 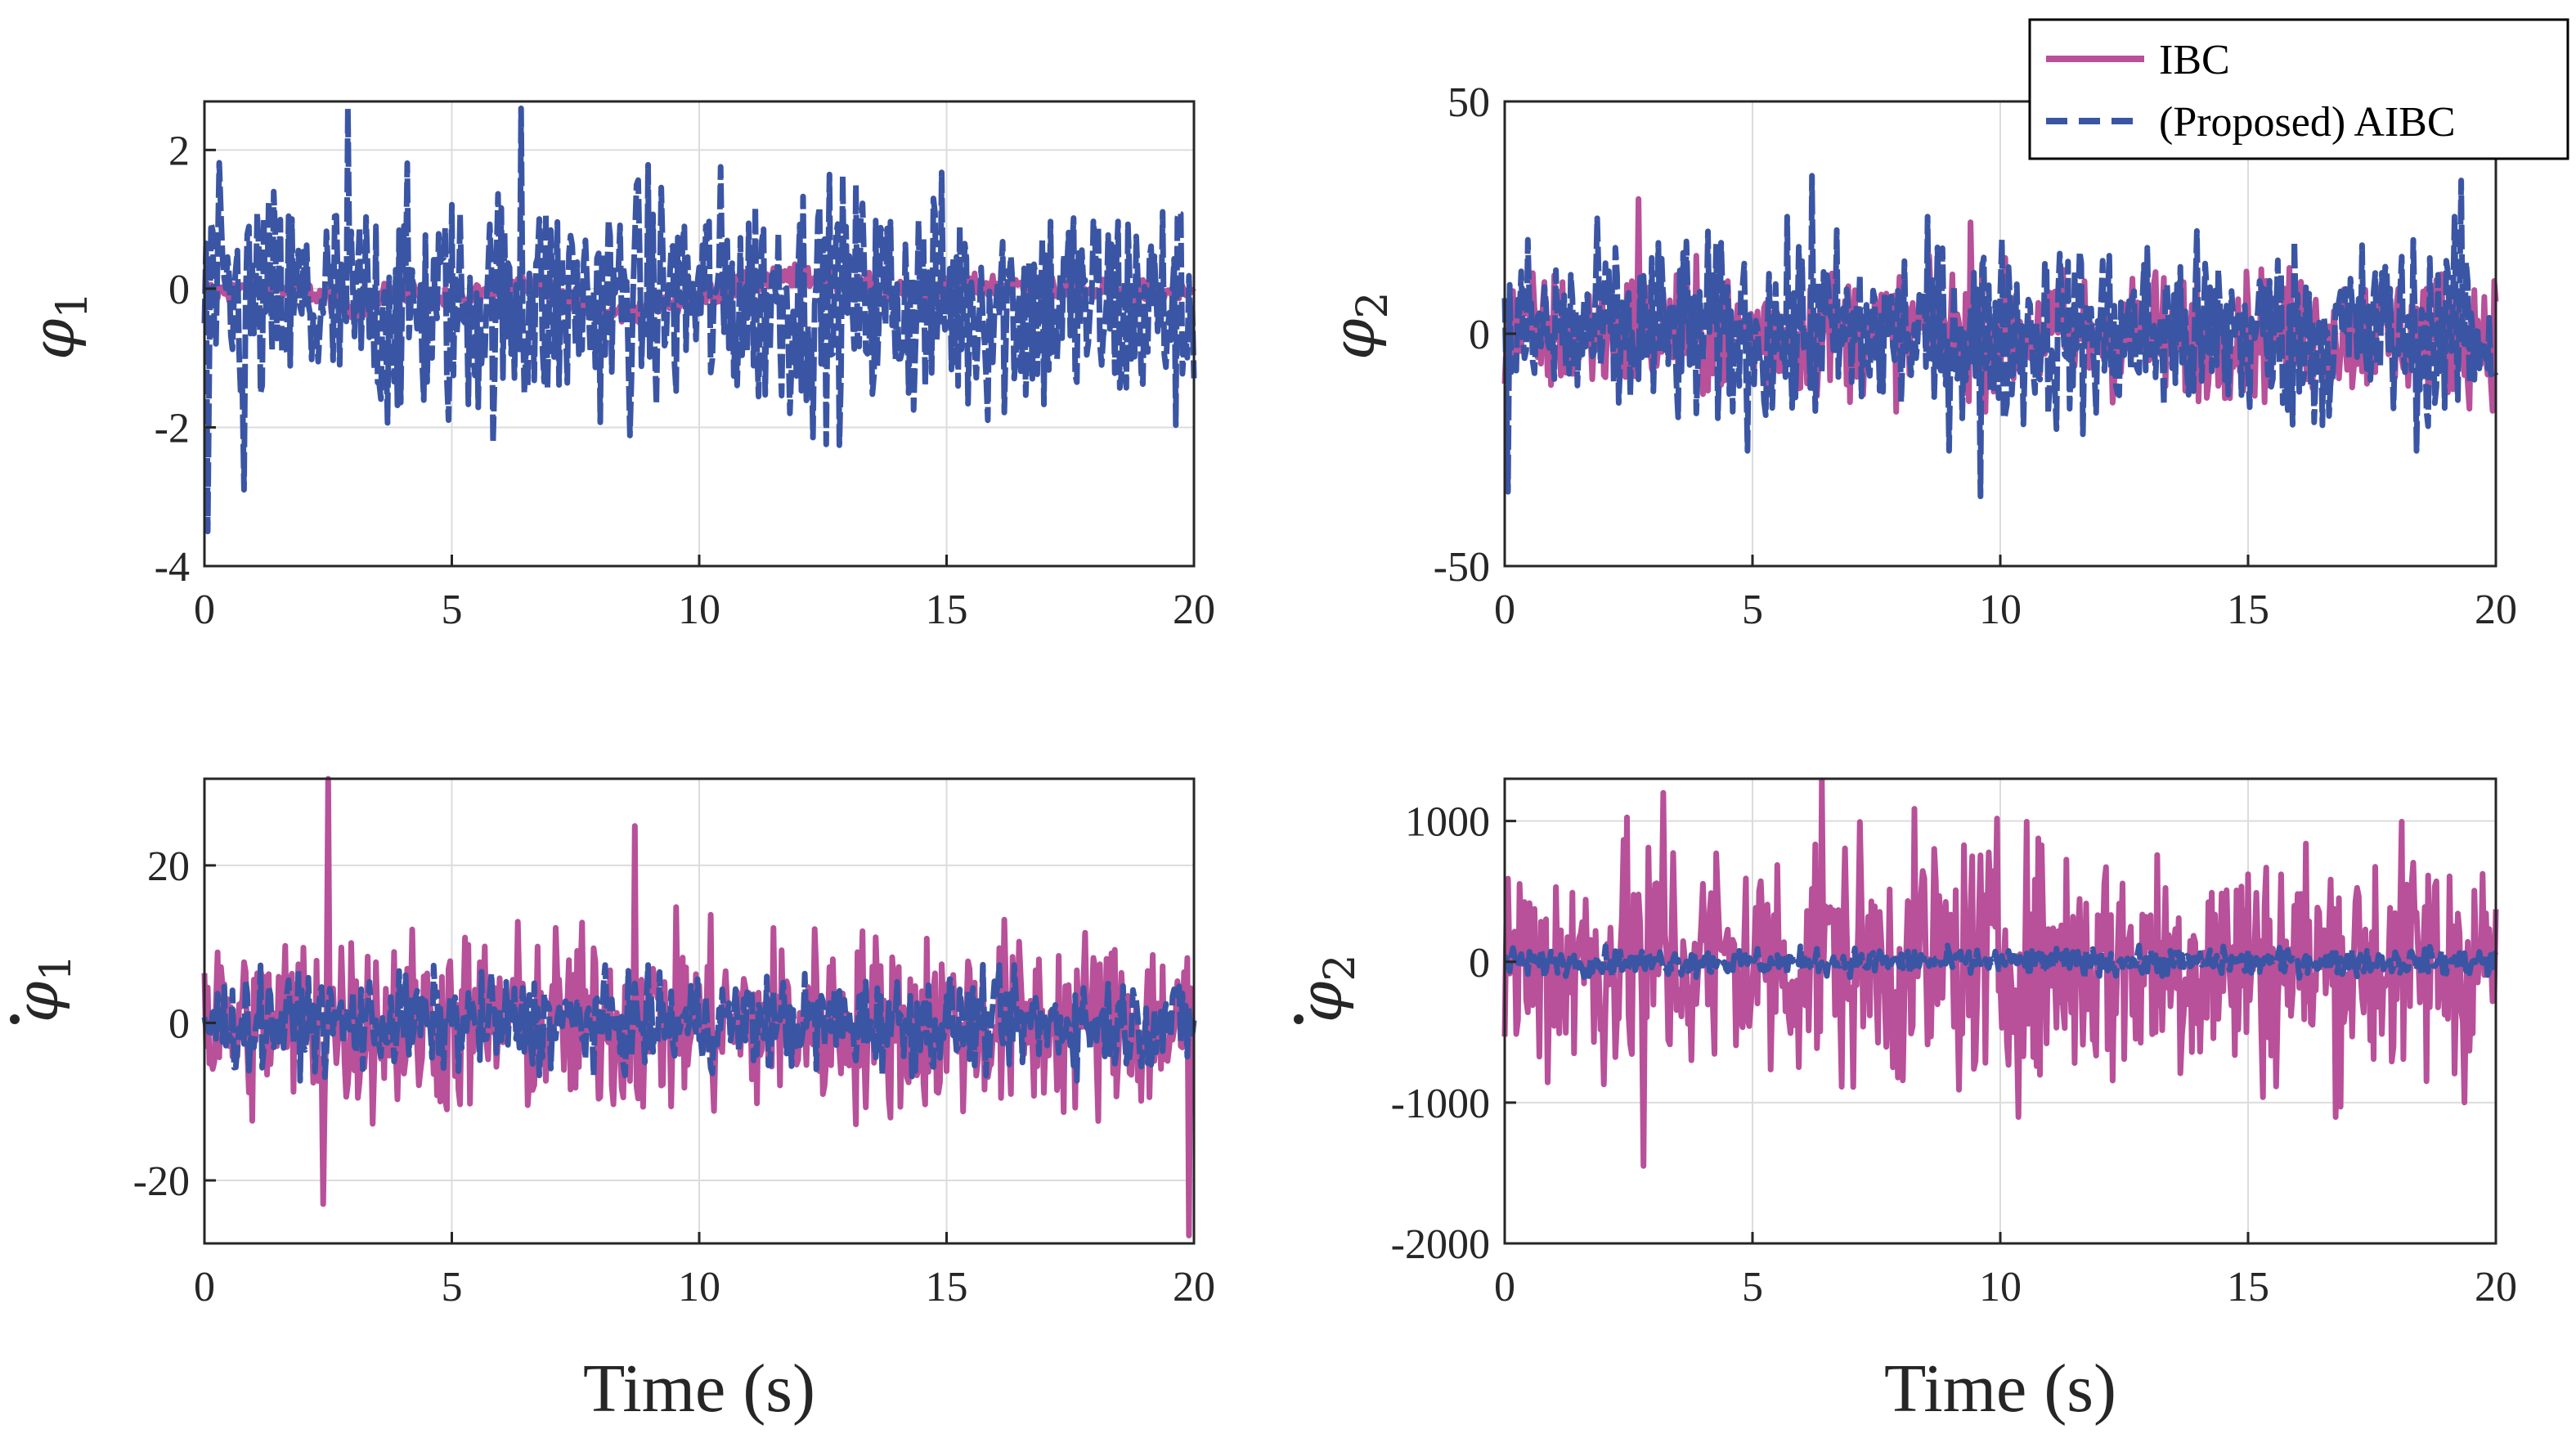 I want to click on series-phi2, so click(x=2000, y=336).